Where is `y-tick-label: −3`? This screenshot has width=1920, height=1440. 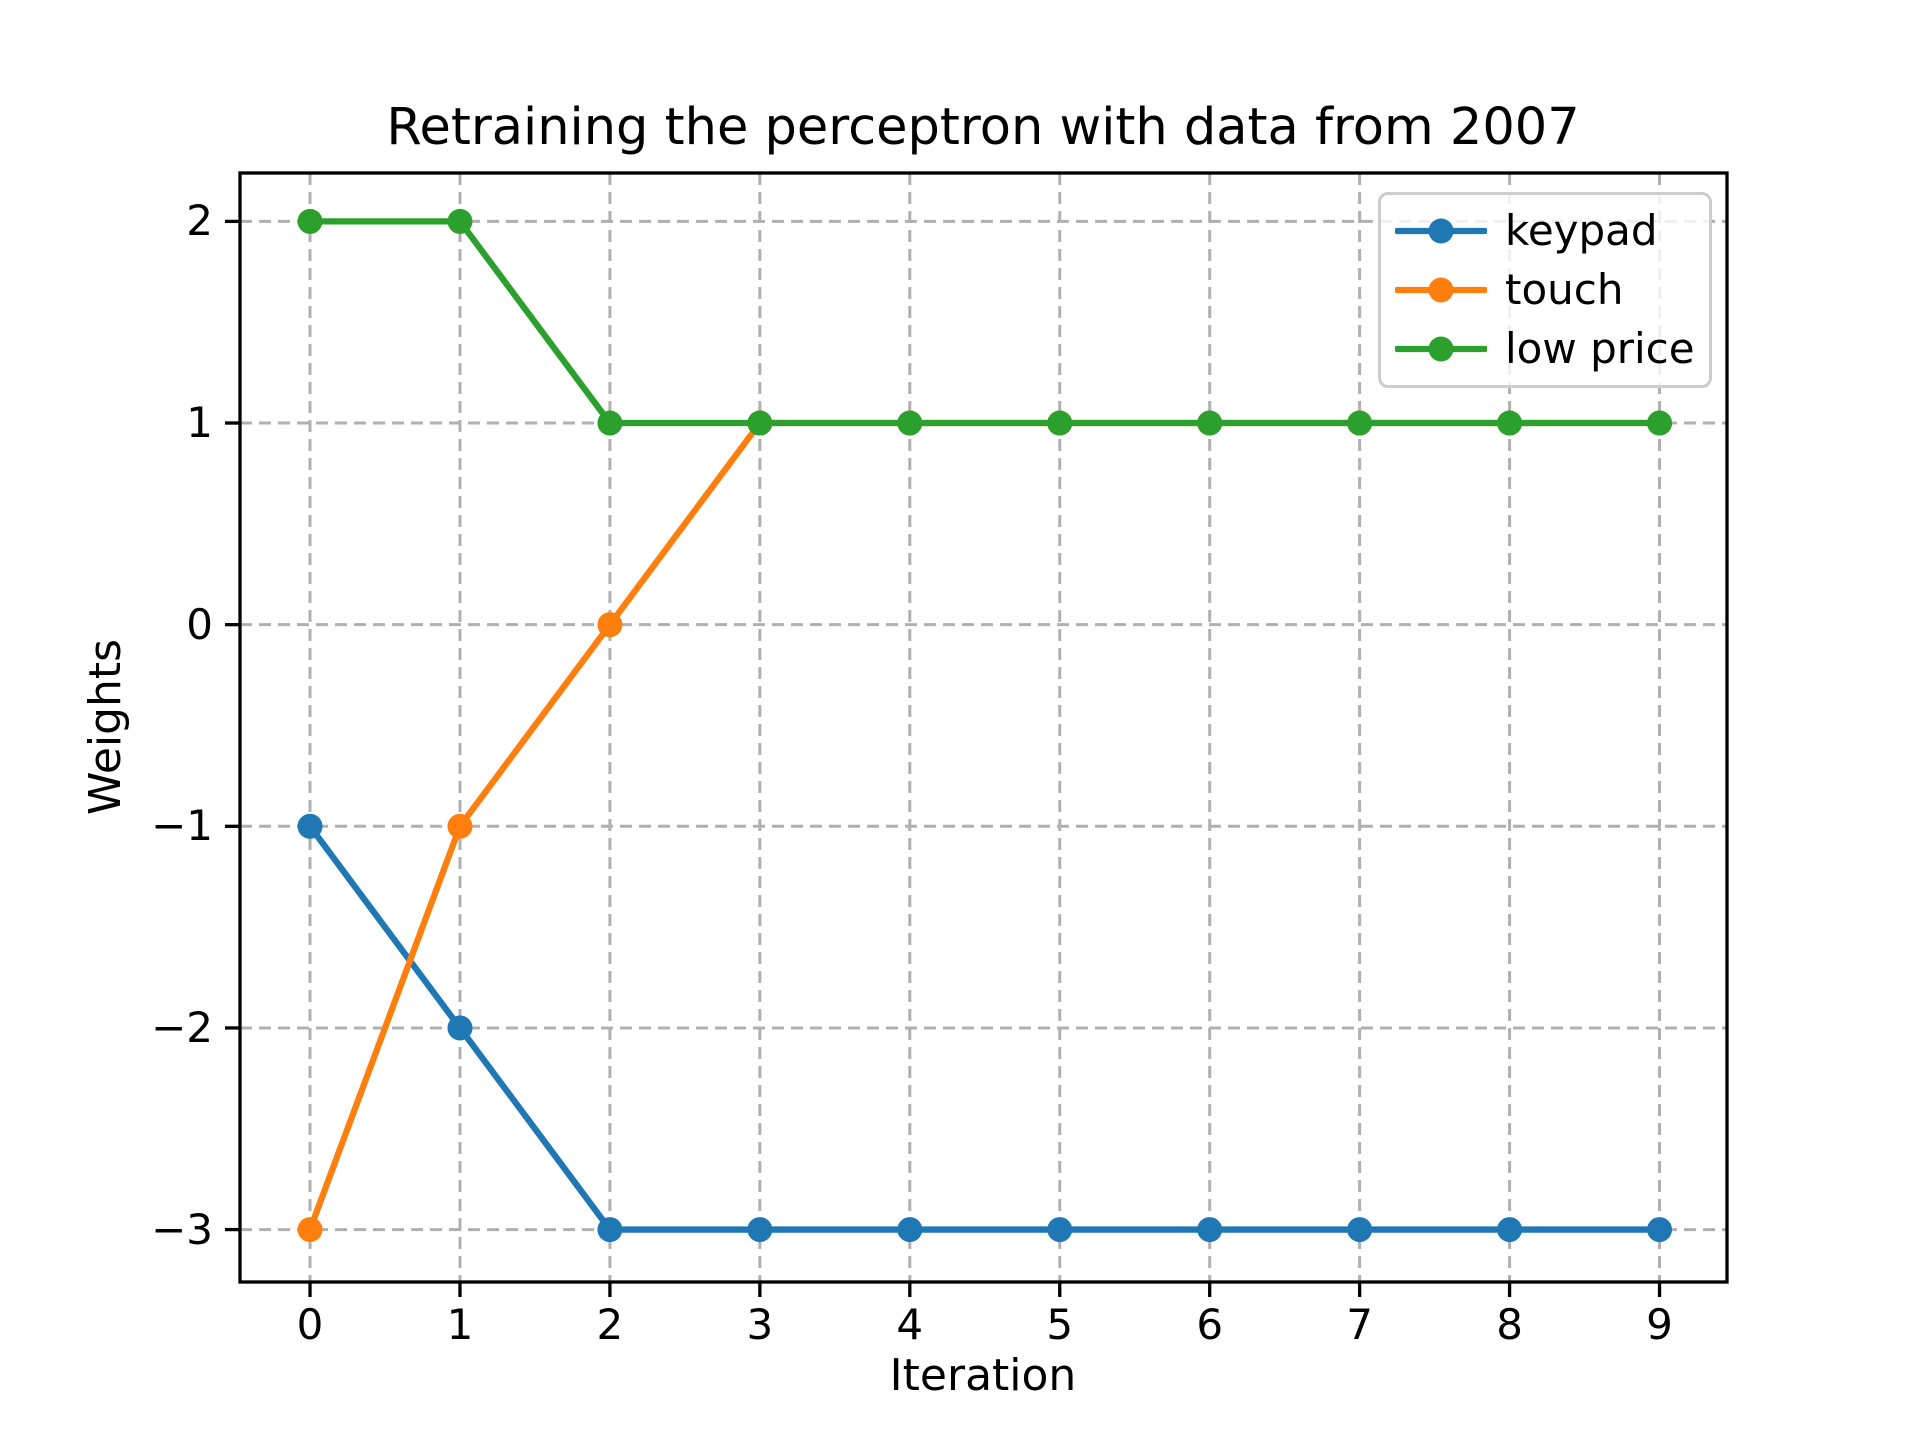 y-tick-label: −3 is located at coordinates (182, 1229).